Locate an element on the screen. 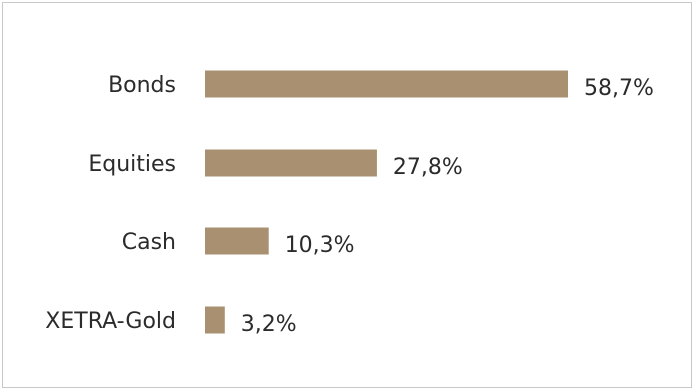  category-label: Cash is located at coordinates (149, 242).